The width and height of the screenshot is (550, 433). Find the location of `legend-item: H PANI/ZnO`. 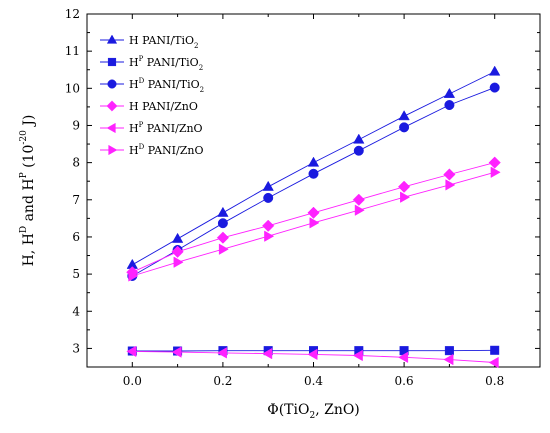

legend-item: H PANI/ZnO is located at coordinates (149, 106).